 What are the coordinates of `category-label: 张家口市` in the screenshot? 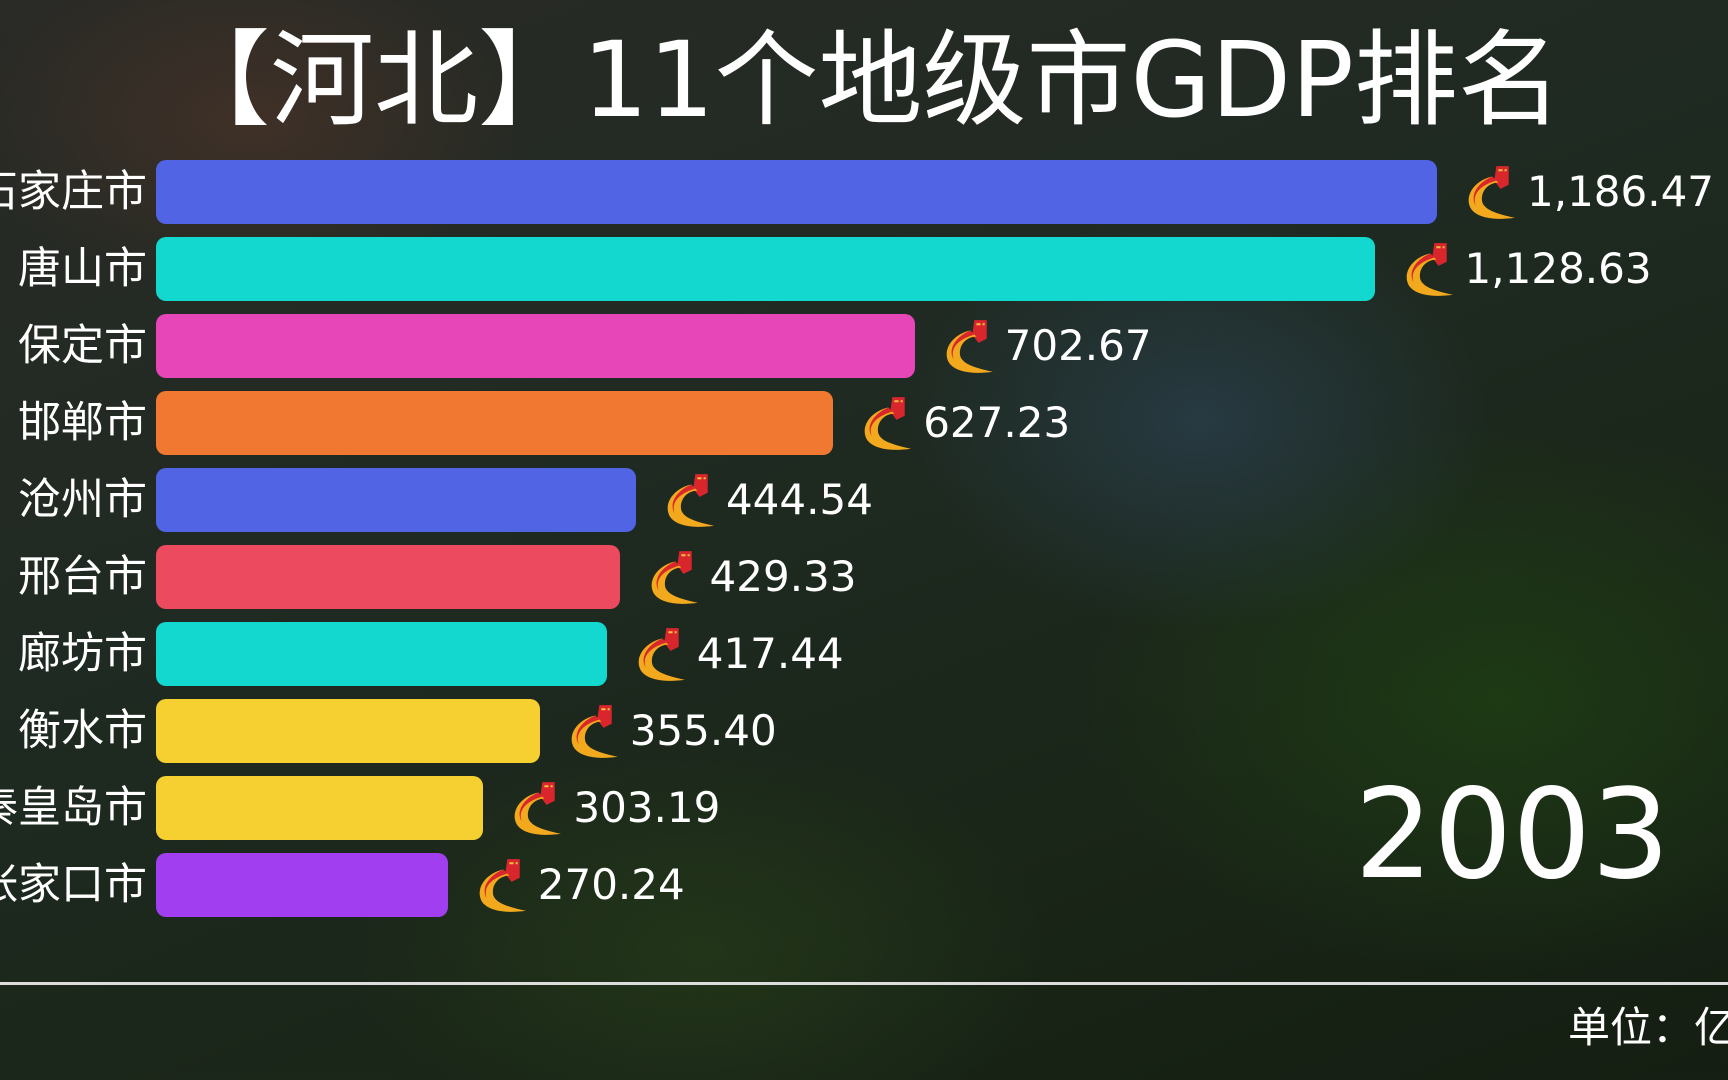 It's located at (73, 885).